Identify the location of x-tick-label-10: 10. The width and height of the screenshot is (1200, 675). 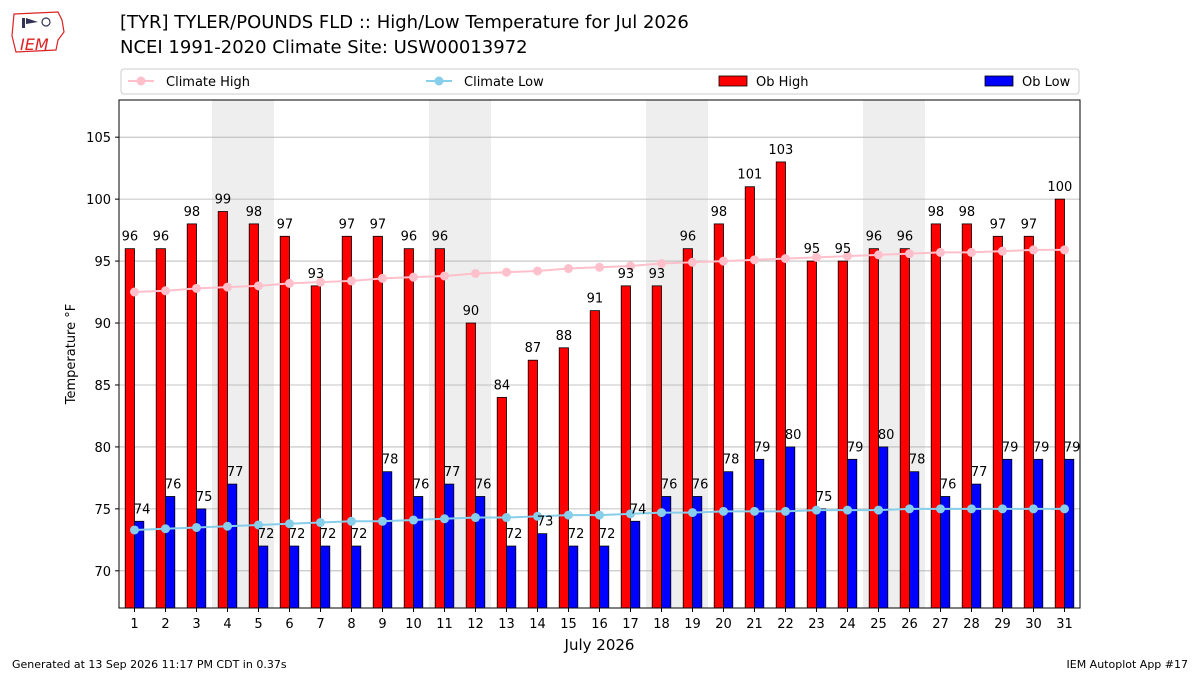
(413, 624).